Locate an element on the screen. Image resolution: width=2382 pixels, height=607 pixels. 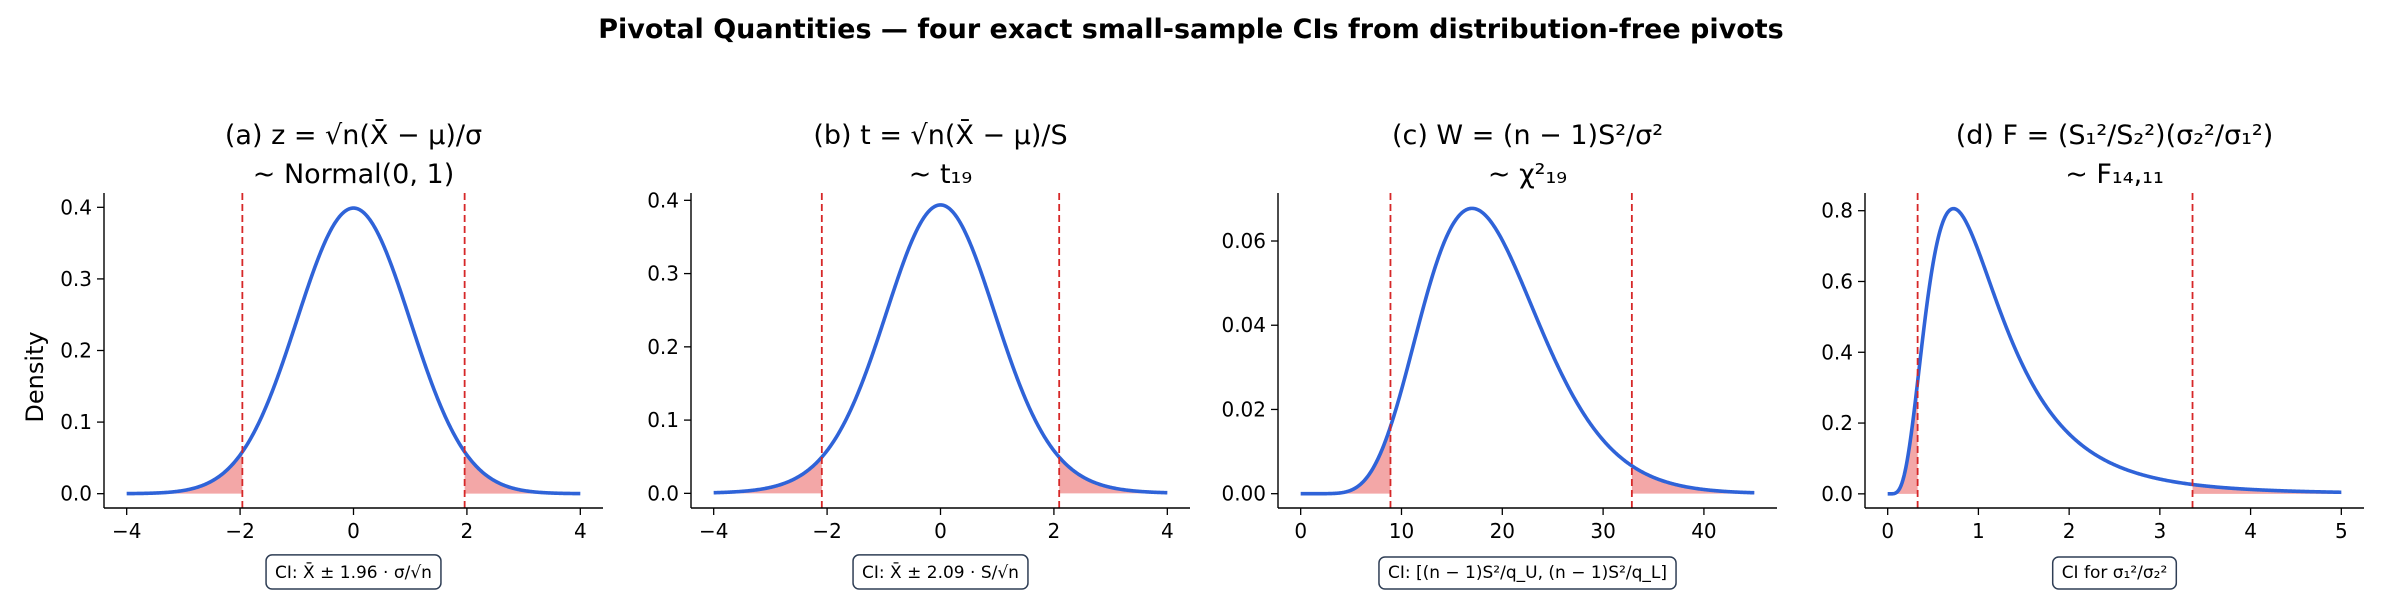
y-tick-label: 0.06 is located at coordinates (1243, 241).